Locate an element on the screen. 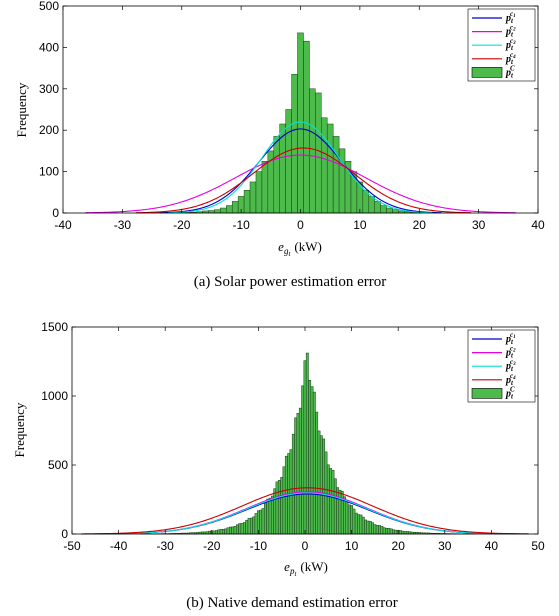 This screenshot has height=616, width=559. x-tick-label: 40 is located at coordinates (538, 225).